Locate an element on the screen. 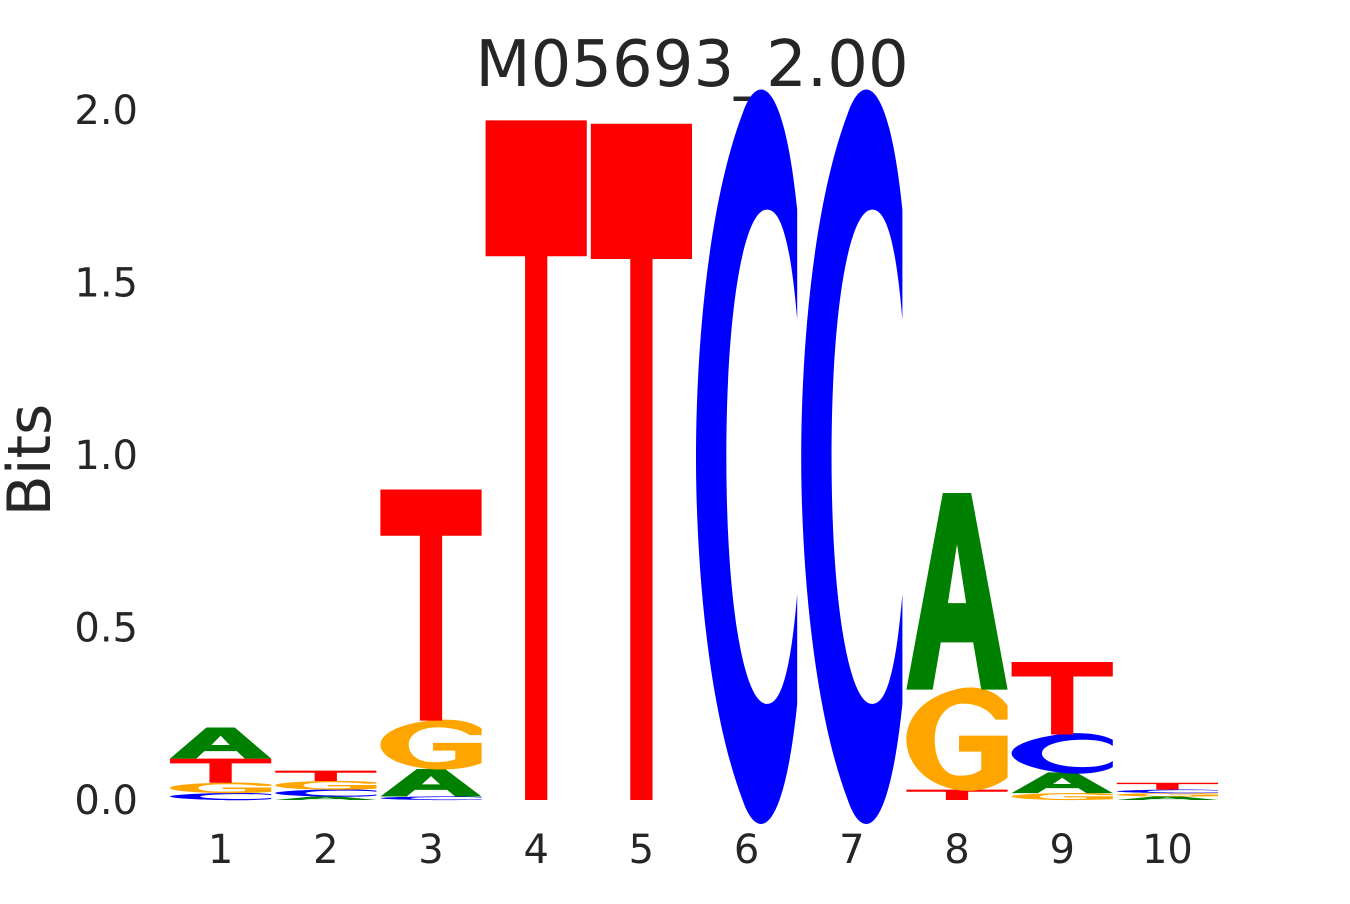  x-tick-label: 10 is located at coordinates (1167, 850).